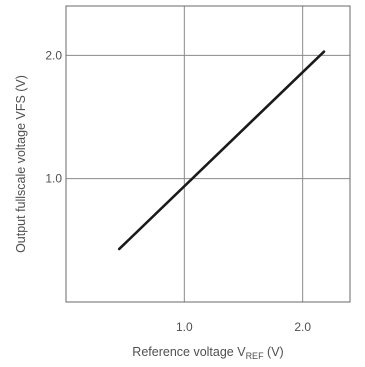 This screenshot has width=365, height=367. Describe the element at coordinates (53, 55) in the screenshot. I see `y-tick-label-1: 2.0` at that location.